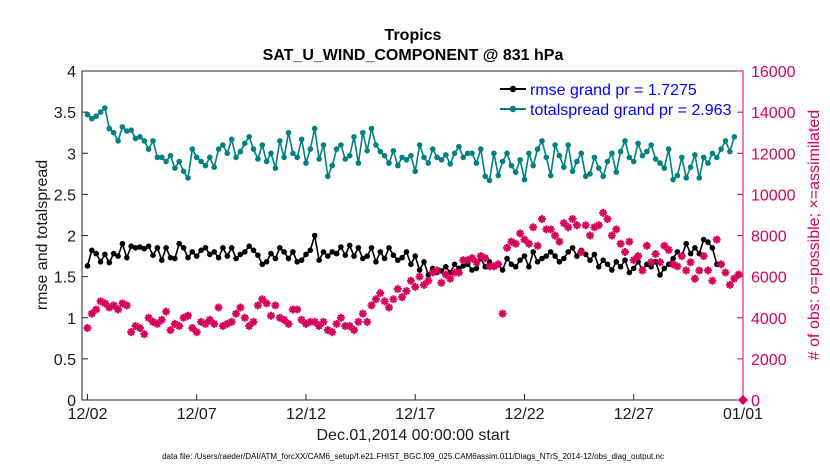 The image size is (830, 470). What do you see at coordinates (769, 319) in the screenshot?
I see `right-tick-label: 4000` at bounding box center [769, 319].